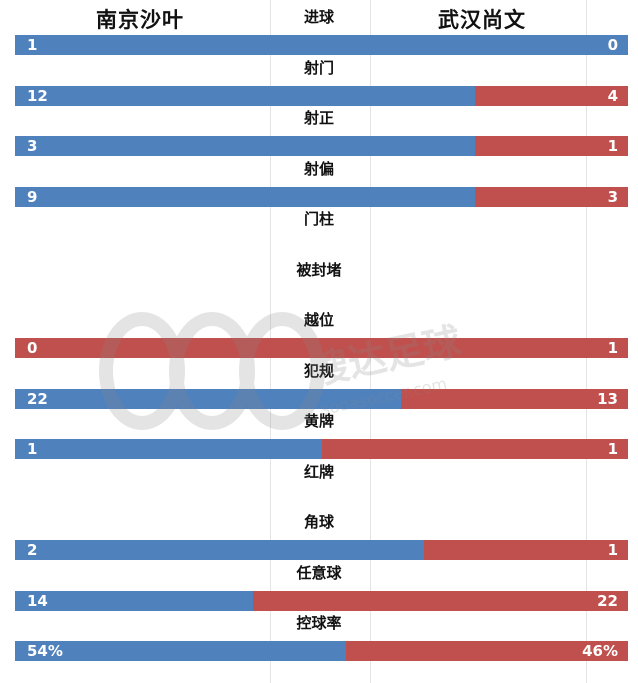 The width and height of the screenshot is (638, 683). Describe the element at coordinates (318, 118) in the screenshot. I see `stat-label: 射正` at that location.